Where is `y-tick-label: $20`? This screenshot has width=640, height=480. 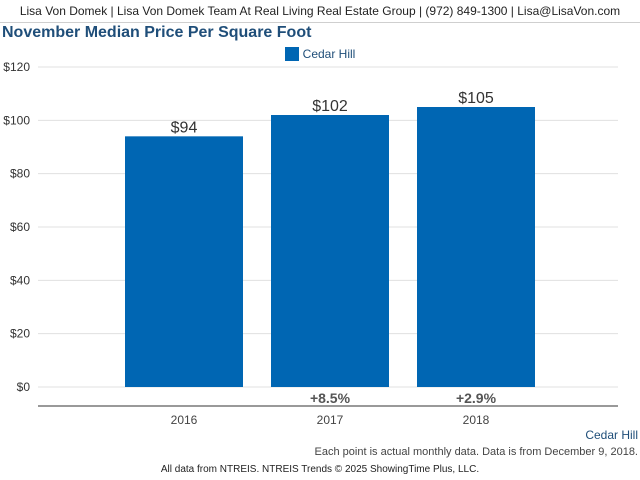 y-tick-label: $20 is located at coordinates (20, 334).